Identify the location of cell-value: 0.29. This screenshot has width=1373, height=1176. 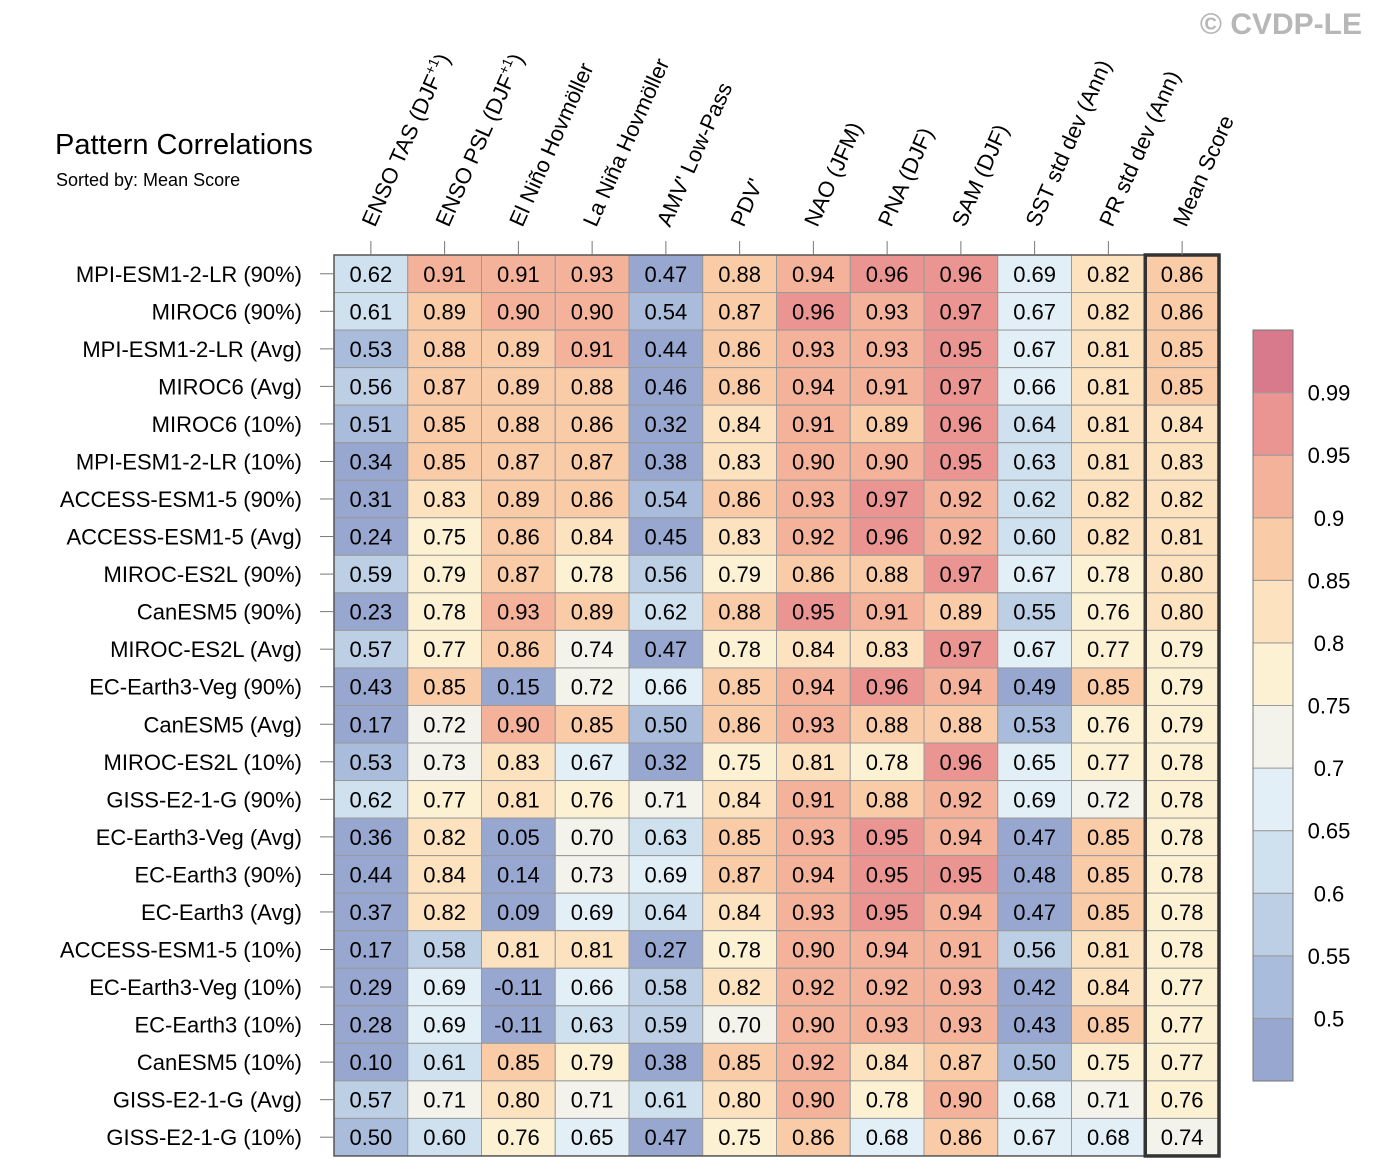
(370, 987).